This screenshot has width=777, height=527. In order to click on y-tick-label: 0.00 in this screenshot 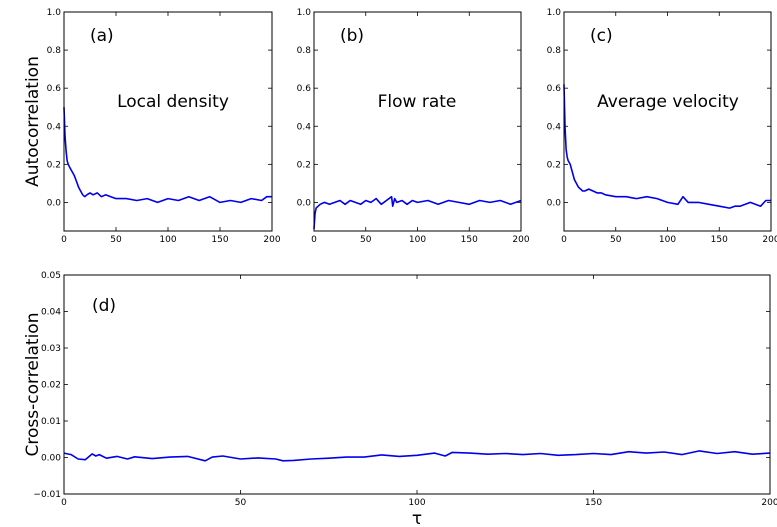, I will do `click(51, 459)`.